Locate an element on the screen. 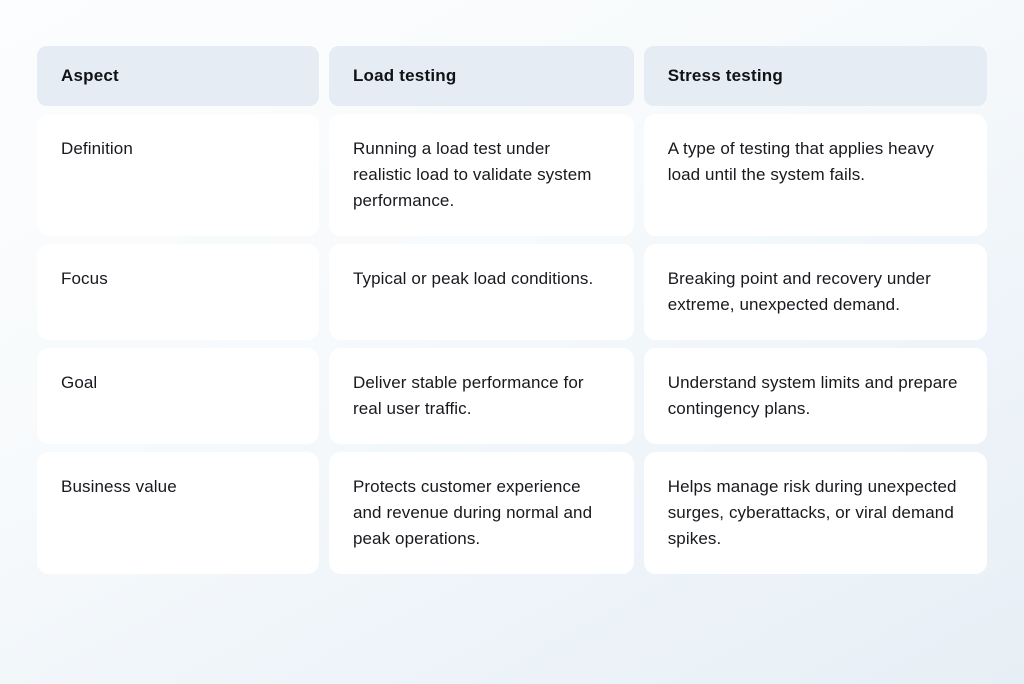  row-label-focus: Focus is located at coordinates (178, 292).